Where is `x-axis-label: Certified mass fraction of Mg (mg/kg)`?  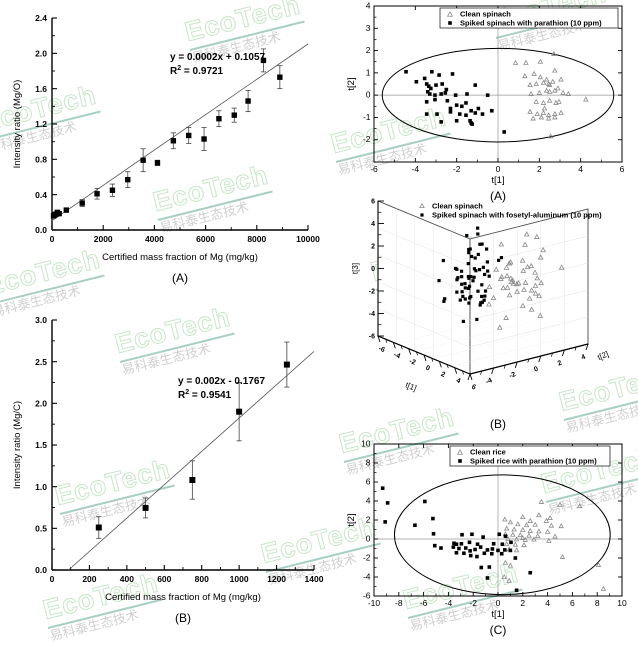
x-axis-label: Certified mass fraction of Mg (mg/kg) is located at coordinates (183, 597).